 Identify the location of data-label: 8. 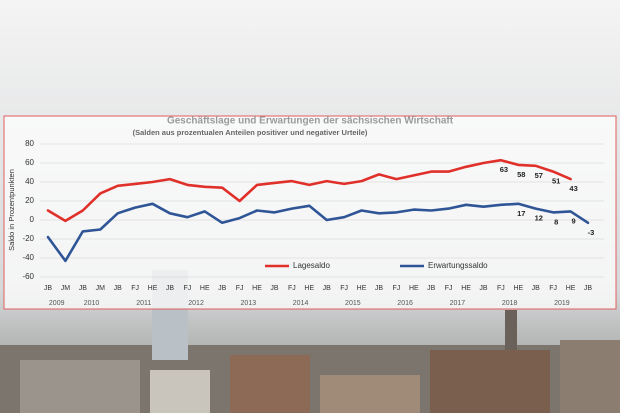
(556, 221).